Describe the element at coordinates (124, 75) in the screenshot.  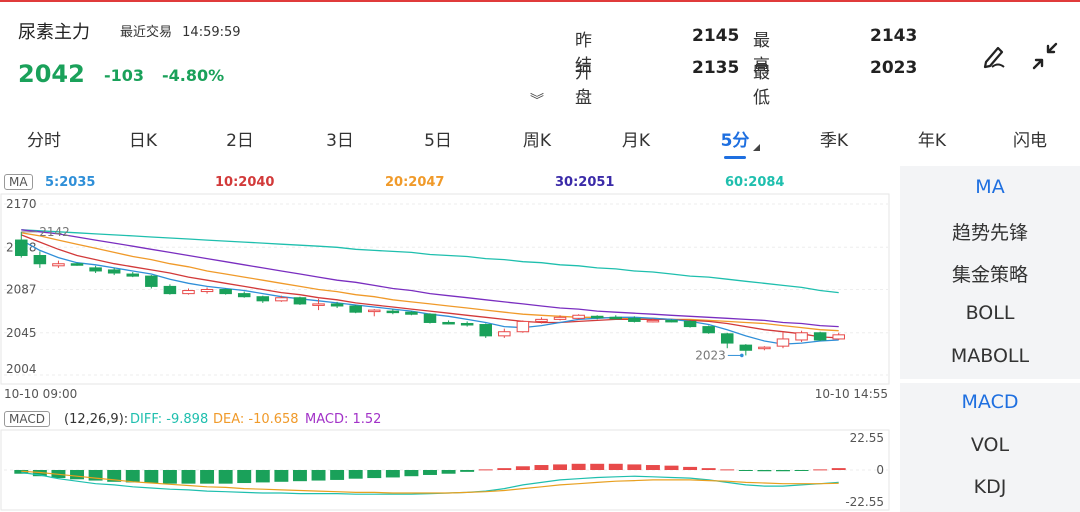
I see `price-change: -103` at that location.